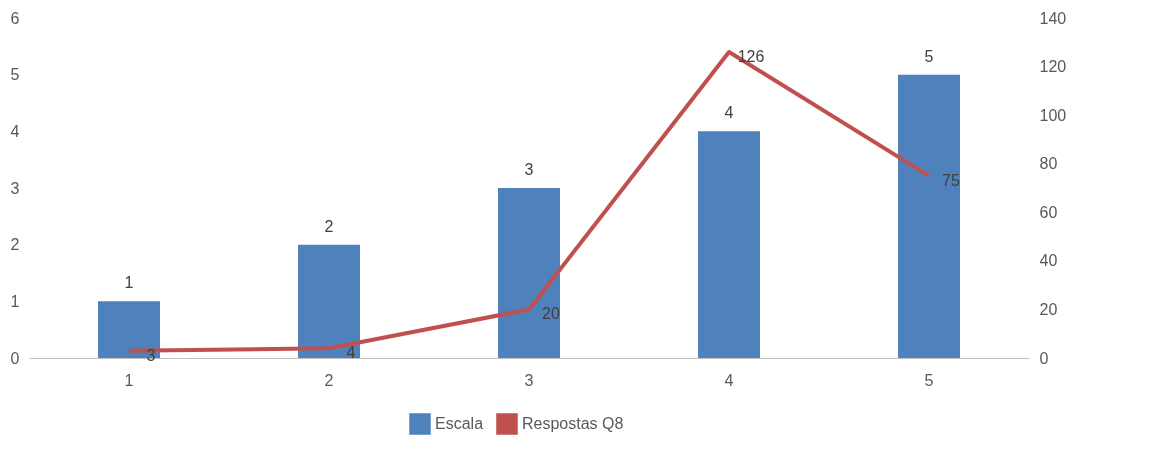 This screenshot has width=1165, height=466. What do you see at coordinates (329, 226) in the screenshot?
I see `data-label: 2` at bounding box center [329, 226].